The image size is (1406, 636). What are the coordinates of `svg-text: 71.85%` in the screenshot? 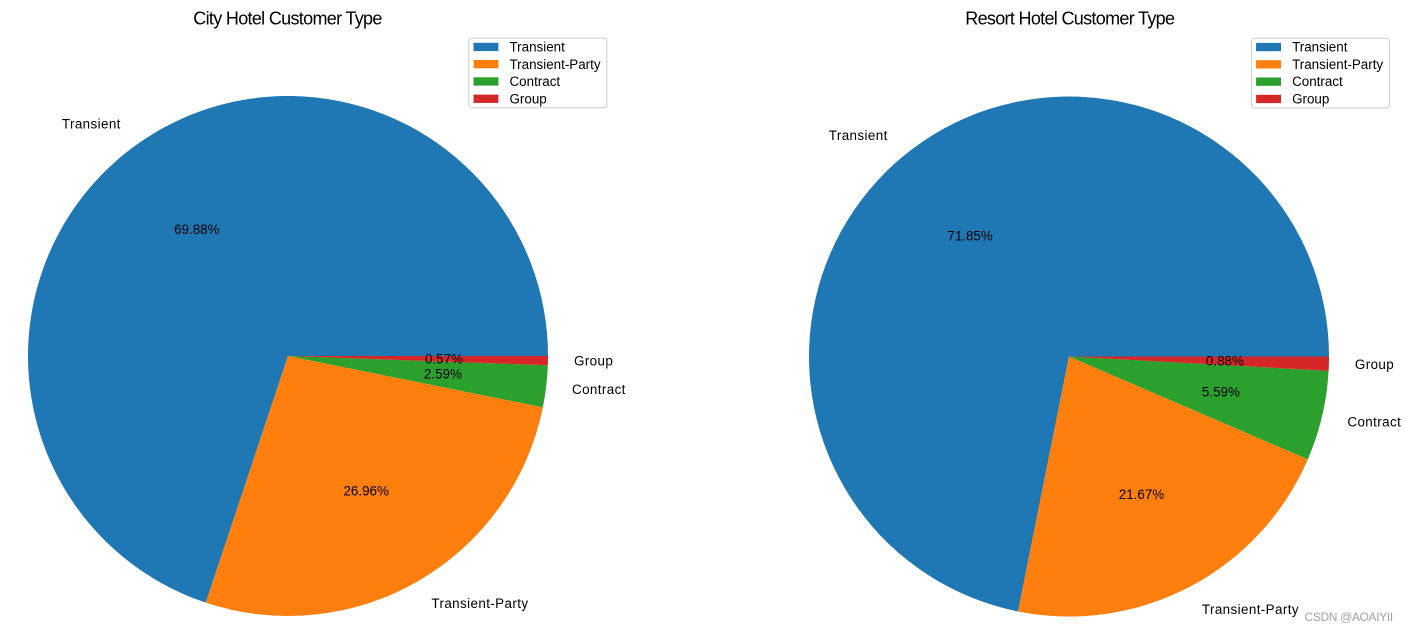 It's located at (970, 235).